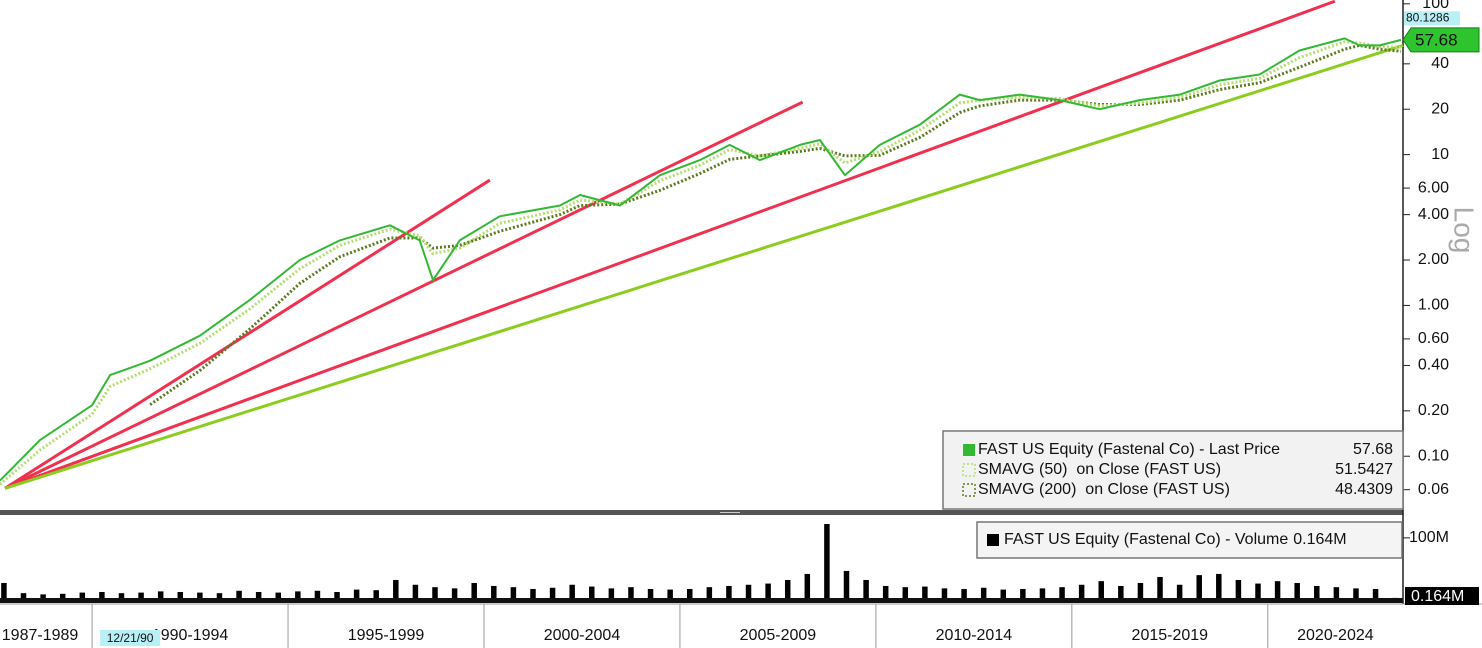 Image resolution: width=1482 pixels, height=648 pixels. Describe the element at coordinates (701, 600) in the screenshot. I see `volume-baseline` at that location.